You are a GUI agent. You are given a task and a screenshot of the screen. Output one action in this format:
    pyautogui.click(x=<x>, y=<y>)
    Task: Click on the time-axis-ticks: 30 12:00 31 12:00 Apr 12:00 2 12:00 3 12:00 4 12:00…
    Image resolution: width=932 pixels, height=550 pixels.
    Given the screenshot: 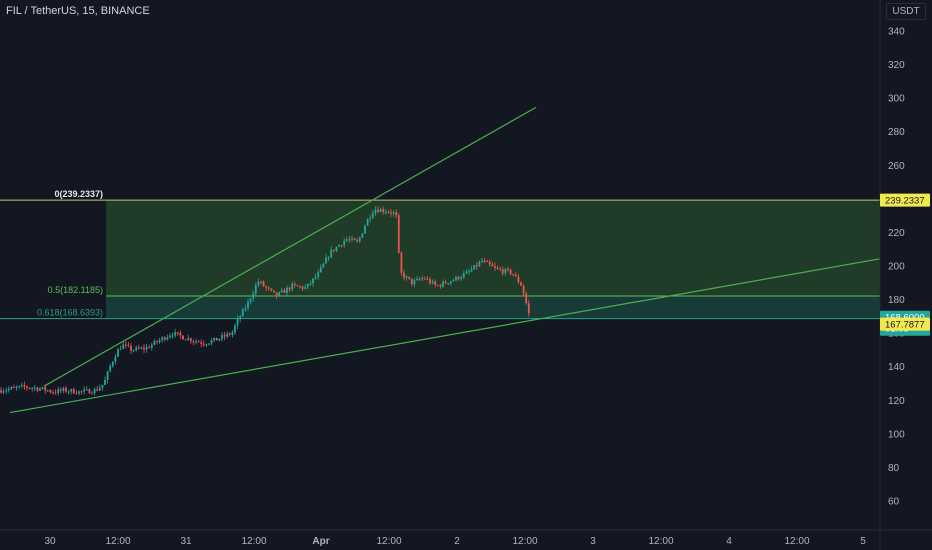 What is the action you would take?
    pyautogui.click(x=455, y=541)
    